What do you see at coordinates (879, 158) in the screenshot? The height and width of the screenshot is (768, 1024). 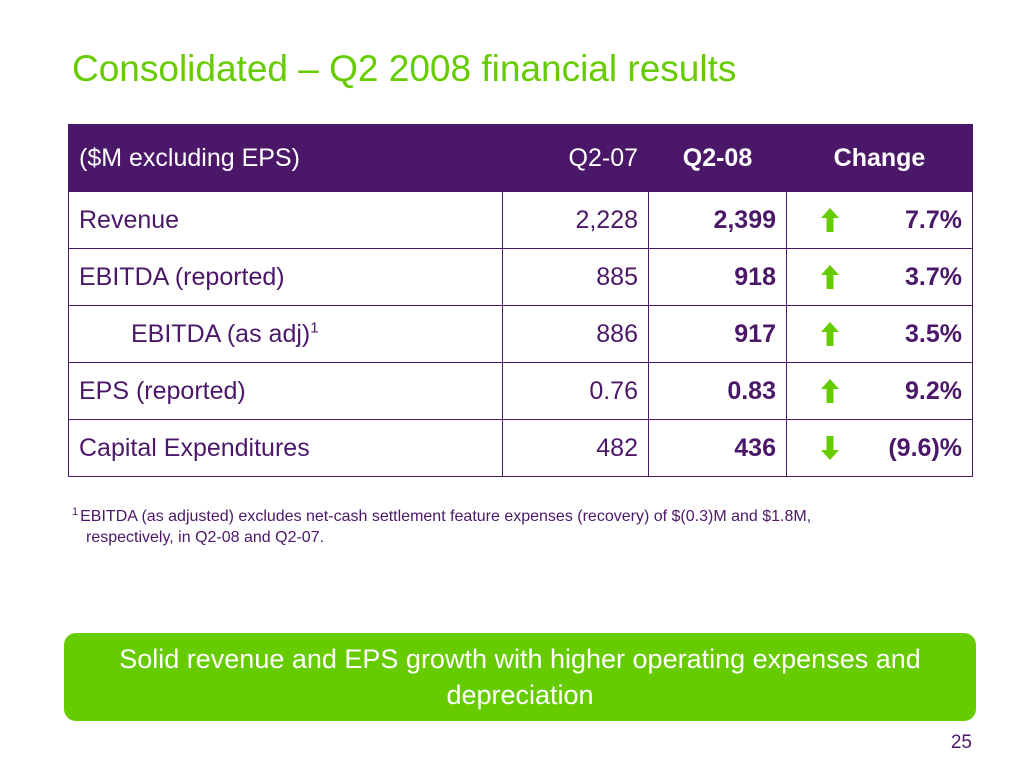 I see `header-change: Change` at bounding box center [879, 158].